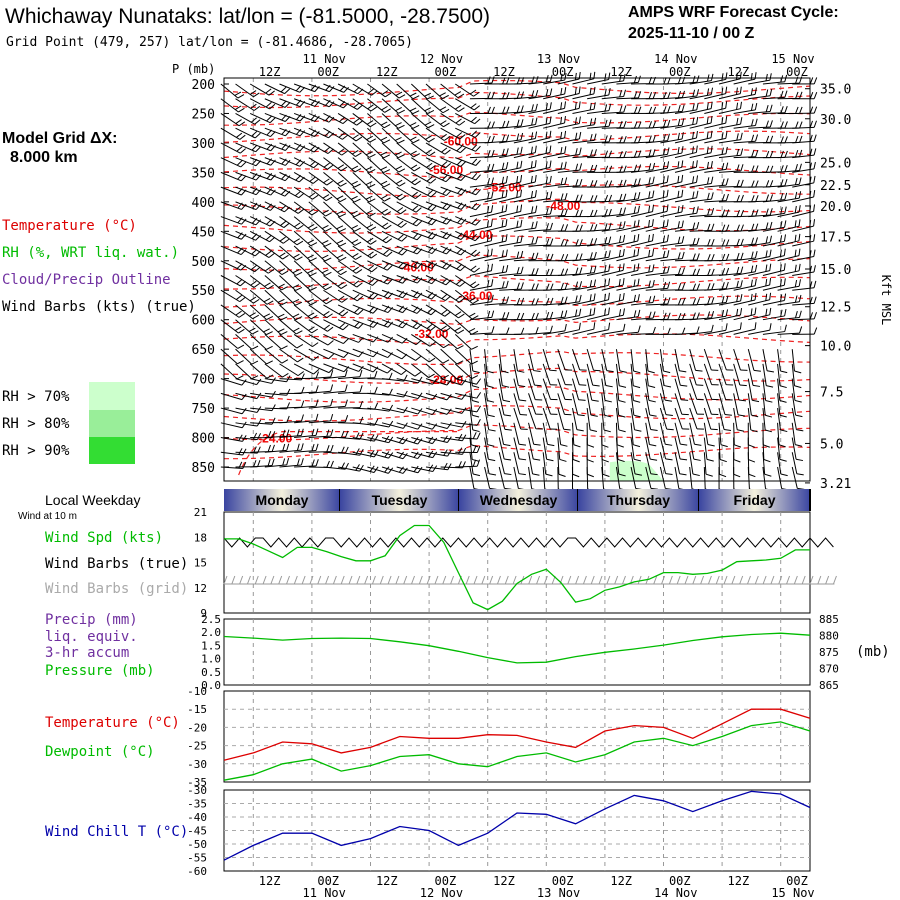 The width and height of the screenshot is (900, 900). Describe the element at coordinates (282, 500) in the screenshot. I see `weekday-label: Monday` at that location.